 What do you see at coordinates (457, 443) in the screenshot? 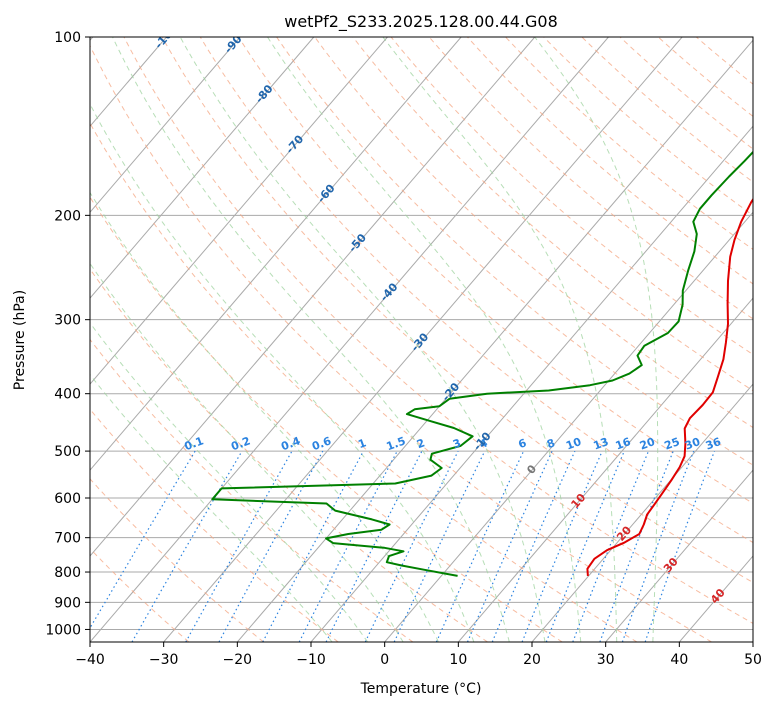
I see `mixing-ratio-label: 3` at bounding box center [457, 443].